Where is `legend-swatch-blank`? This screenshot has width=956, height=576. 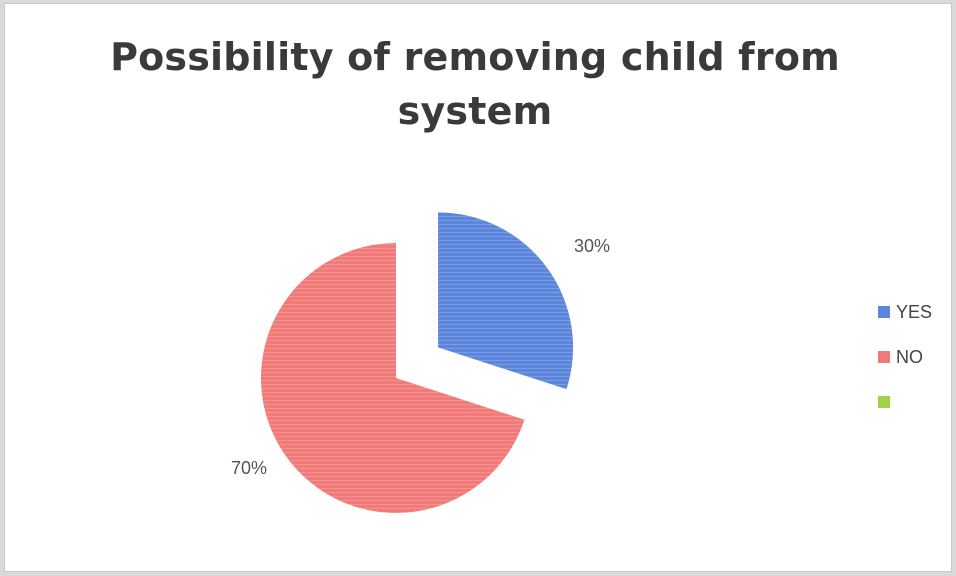
legend-swatch-blank is located at coordinates (884, 402).